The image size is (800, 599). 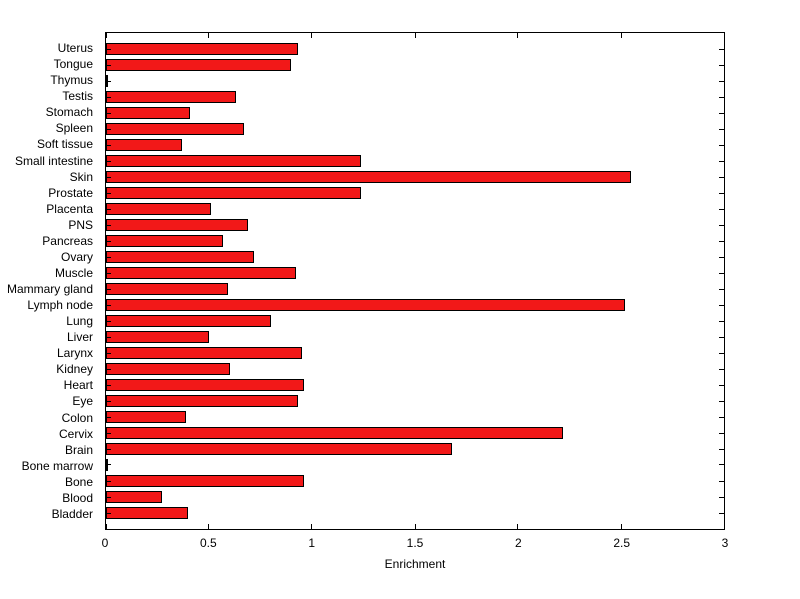 I want to click on y-tick-label: Heart, so click(x=78, y=385).